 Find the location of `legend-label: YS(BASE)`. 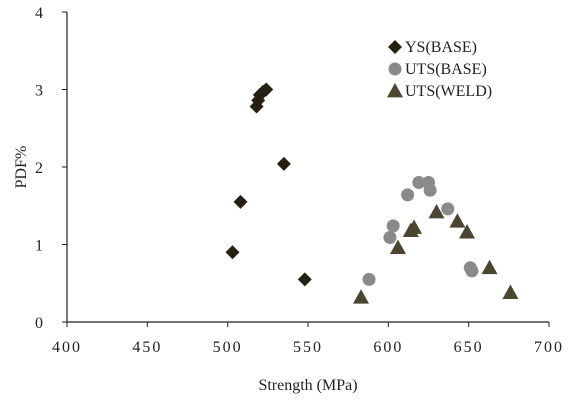

legend-label: YS(BASE) is located at coordinates (441, 47).